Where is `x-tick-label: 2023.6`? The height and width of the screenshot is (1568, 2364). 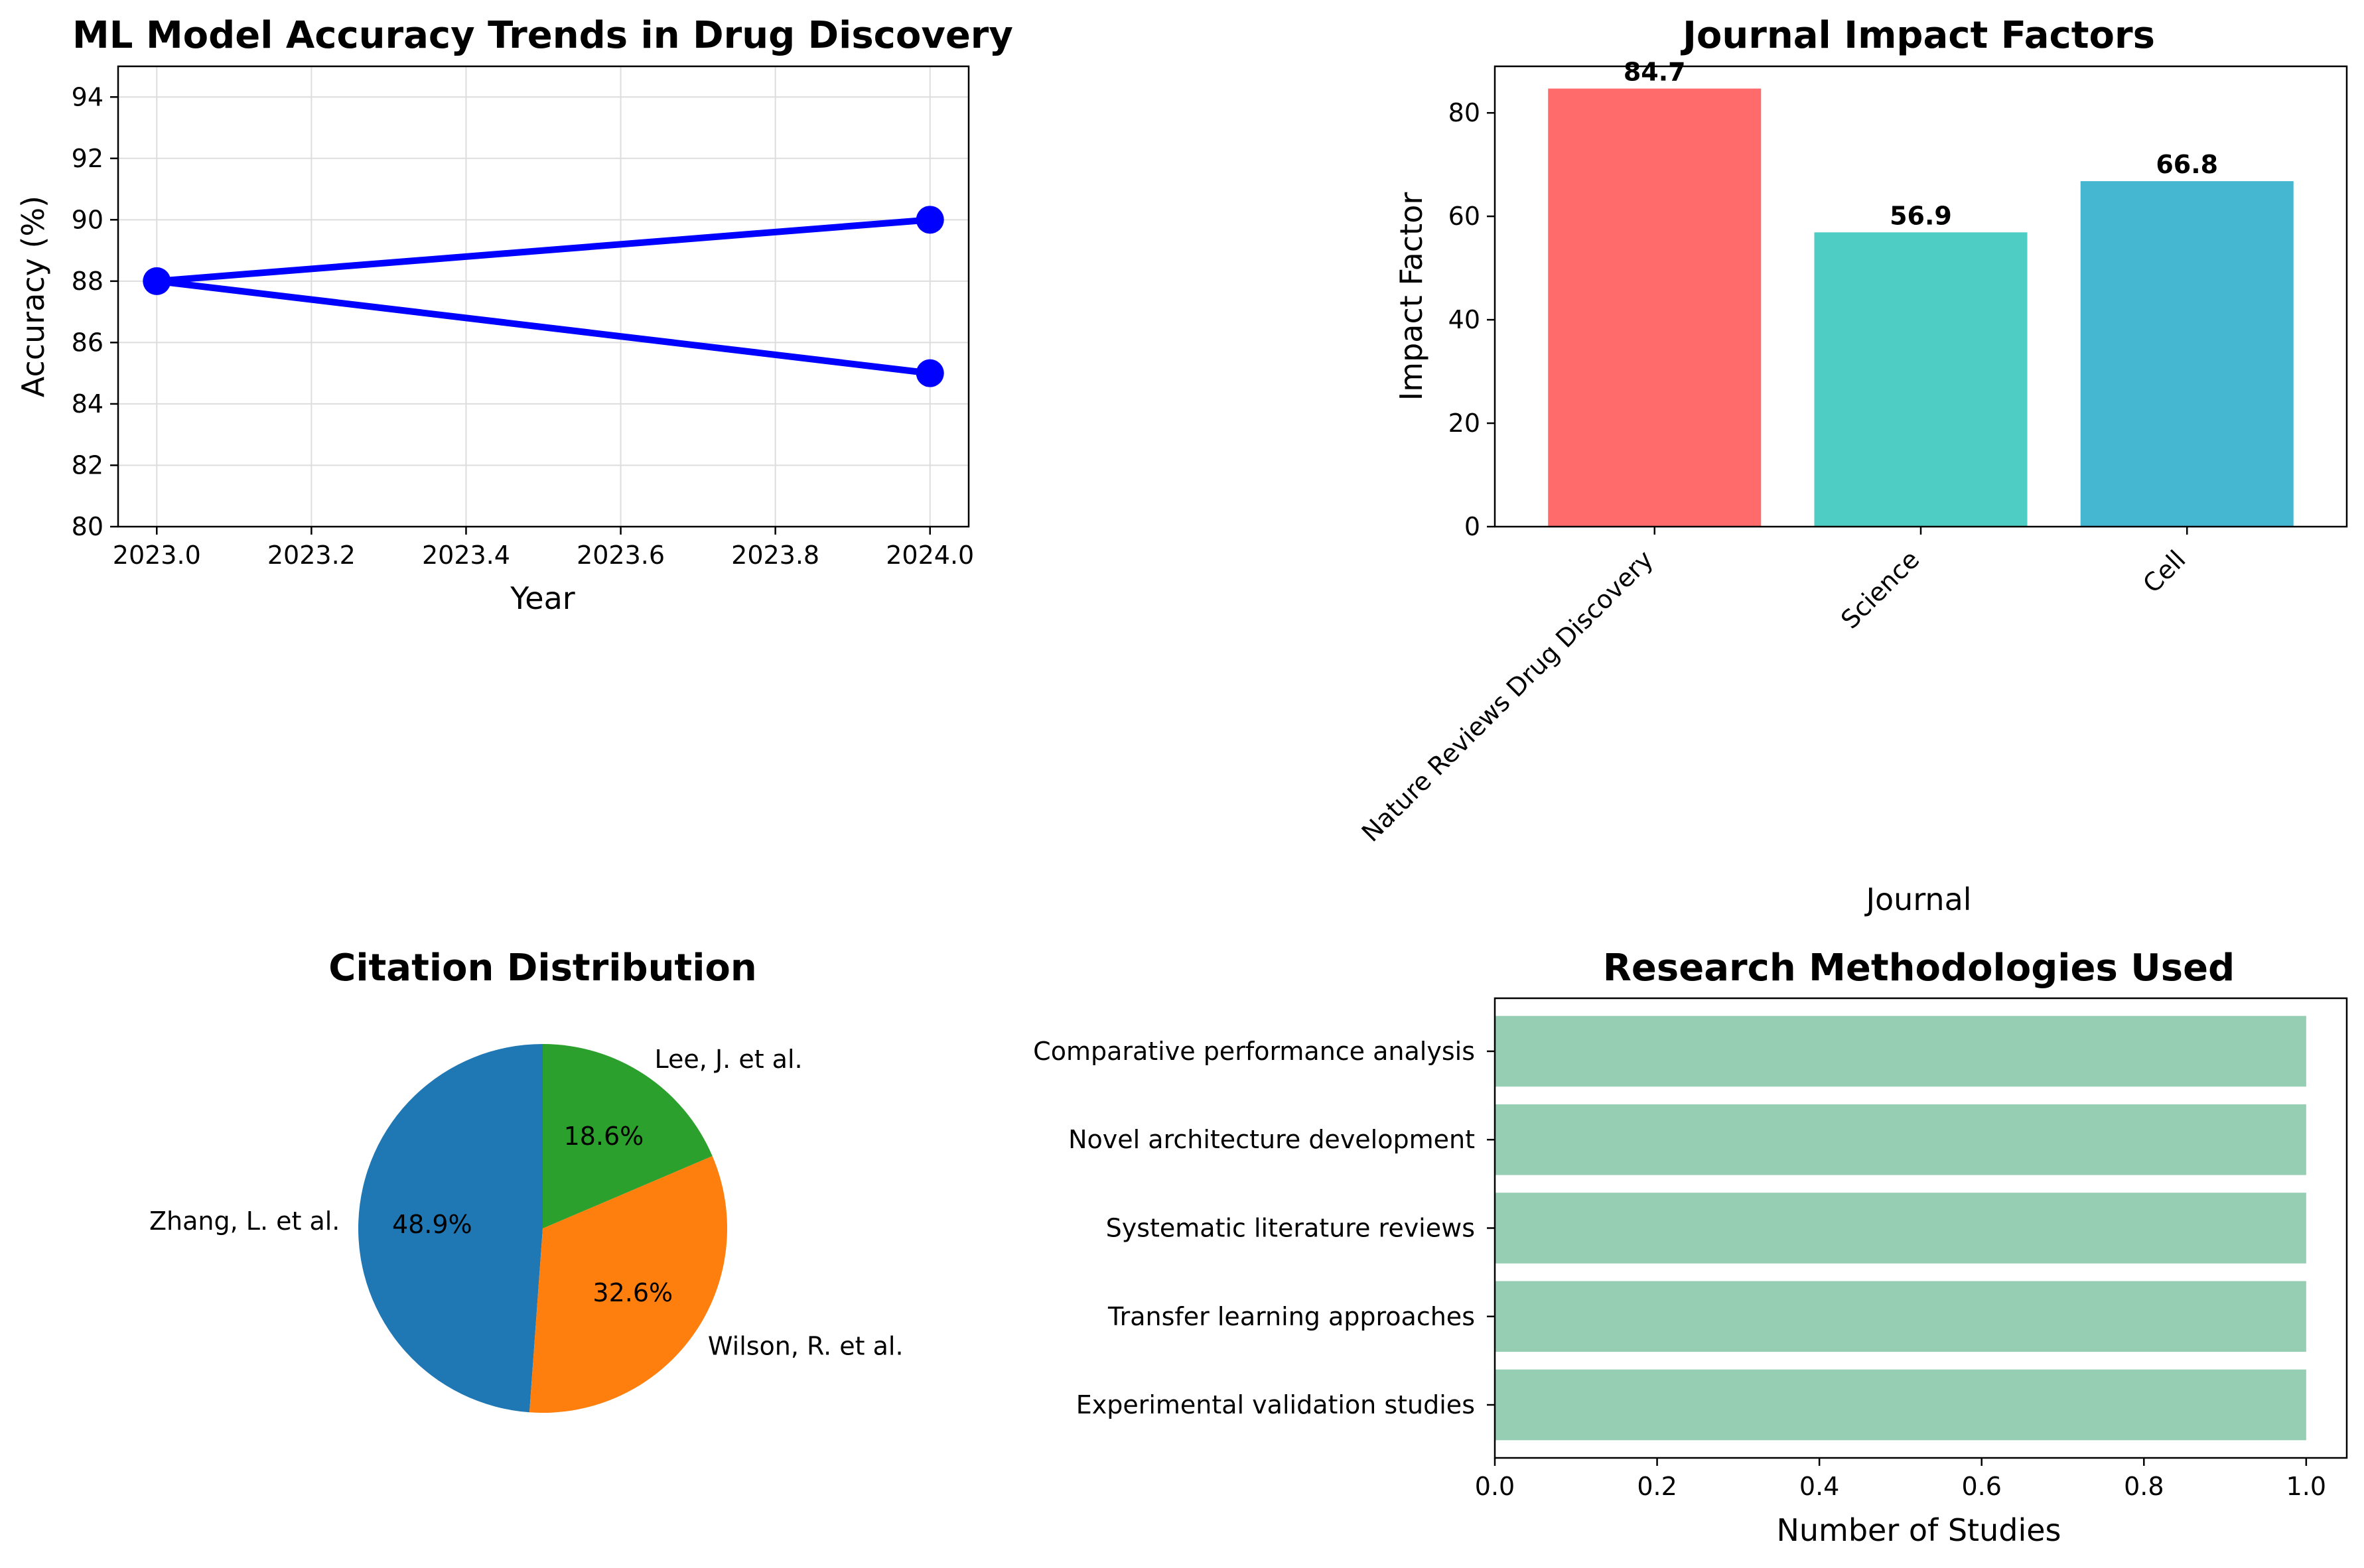
x-tick-label: 2023.6 is located at coordinates (621, 555).